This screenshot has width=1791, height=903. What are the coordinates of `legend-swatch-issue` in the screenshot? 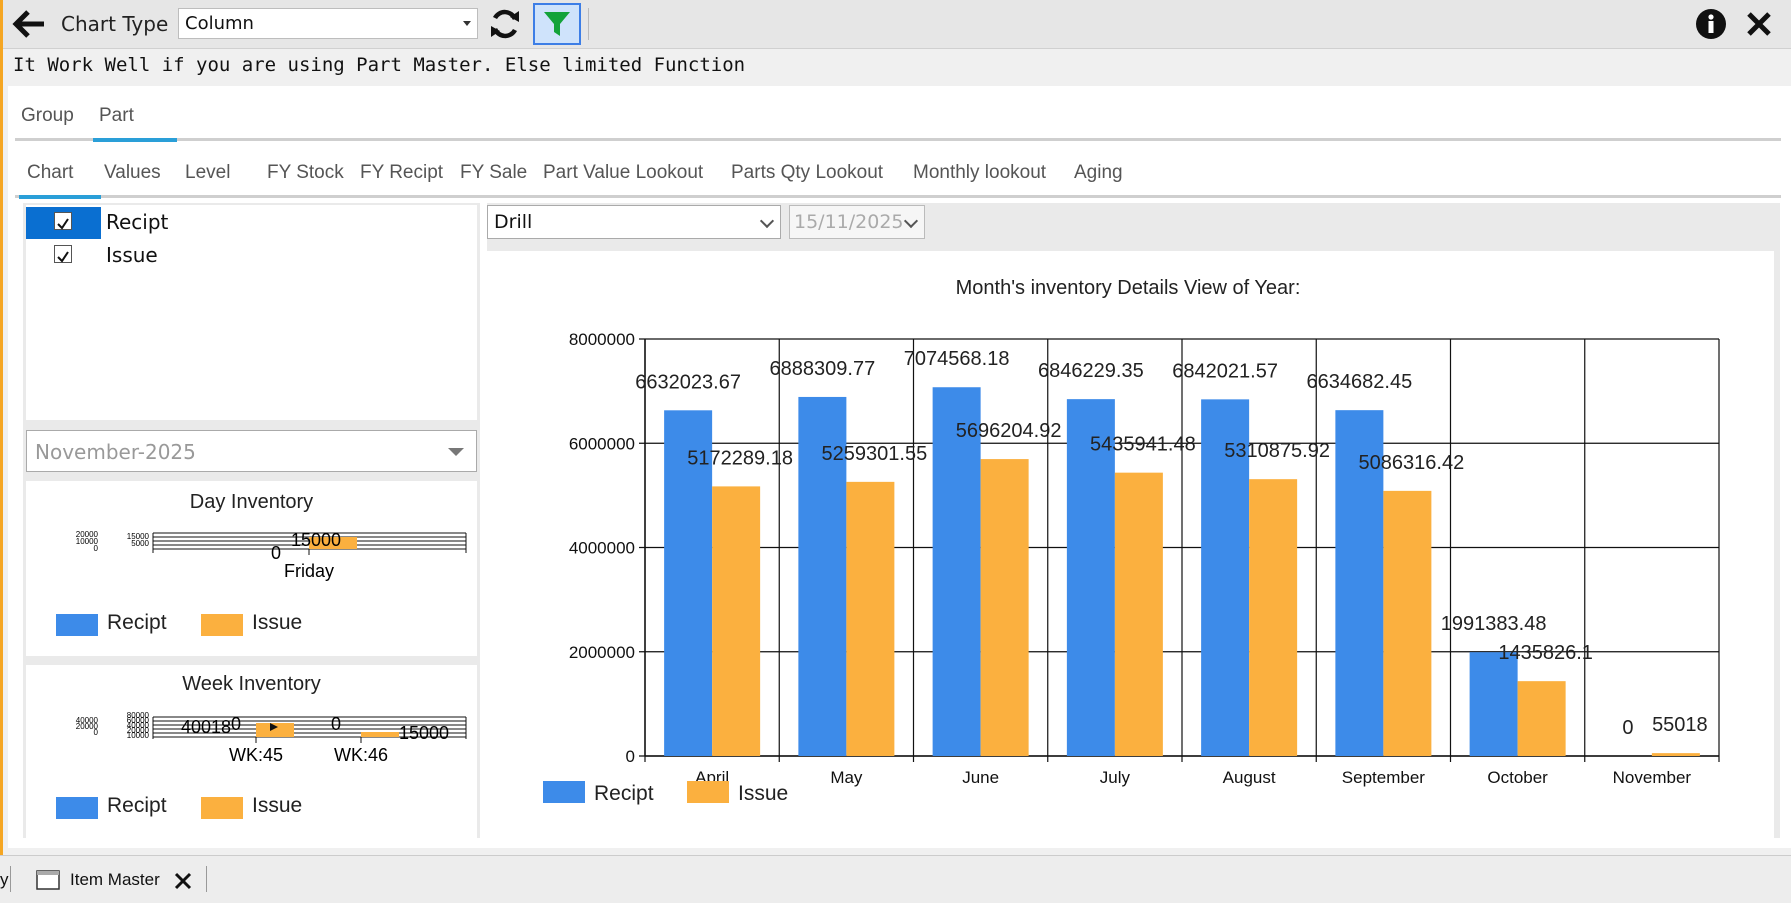 It's located at (708, 792).